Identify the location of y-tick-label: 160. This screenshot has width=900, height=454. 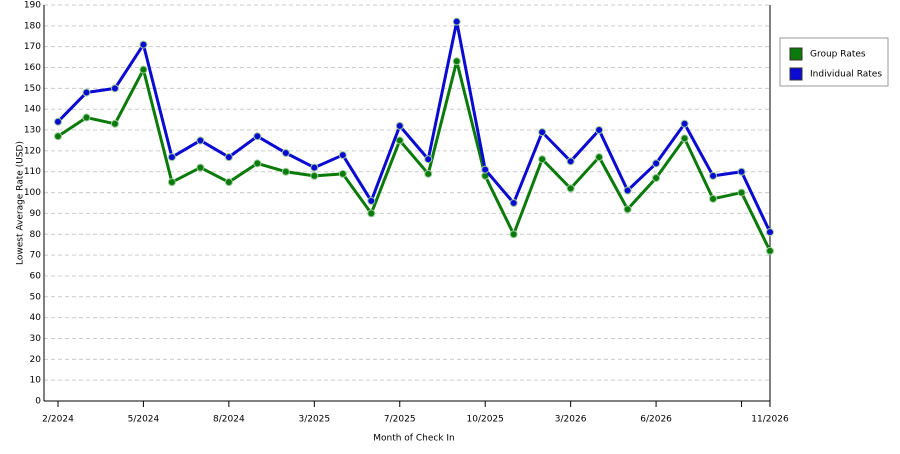
(32, 68).